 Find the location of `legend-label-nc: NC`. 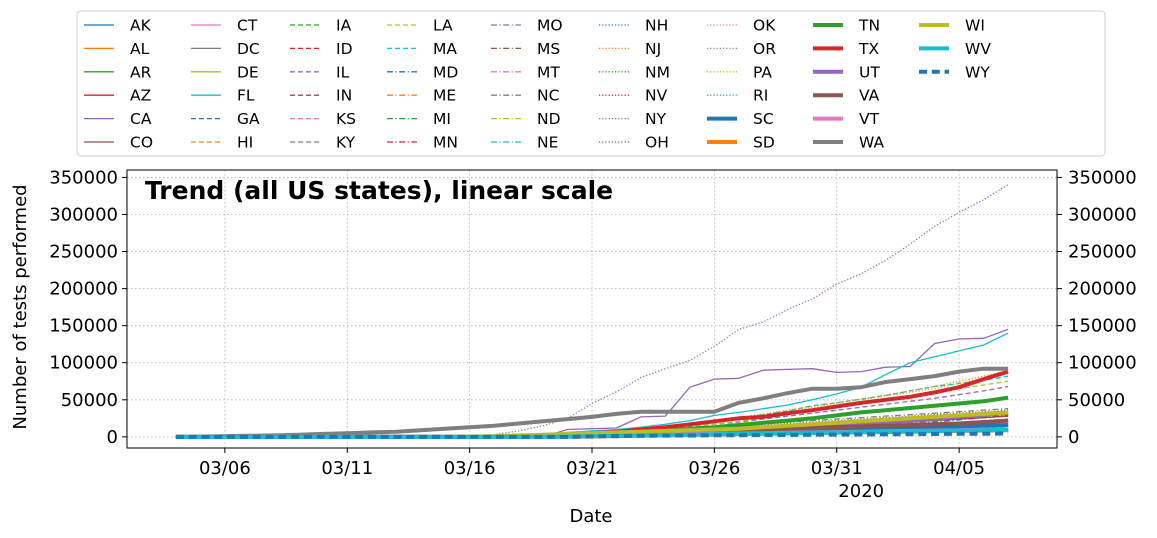

legend-label-nc: NC is located at coordinates (548, 96).